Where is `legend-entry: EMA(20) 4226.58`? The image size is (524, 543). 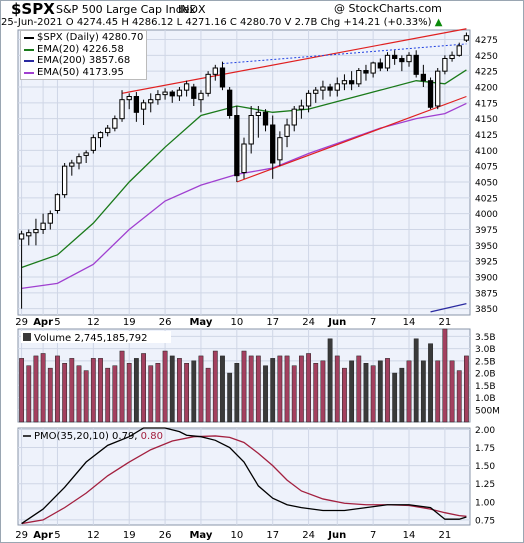
legend-entry: EMA(20) 4226.58 is located at coordinates (83, 50).